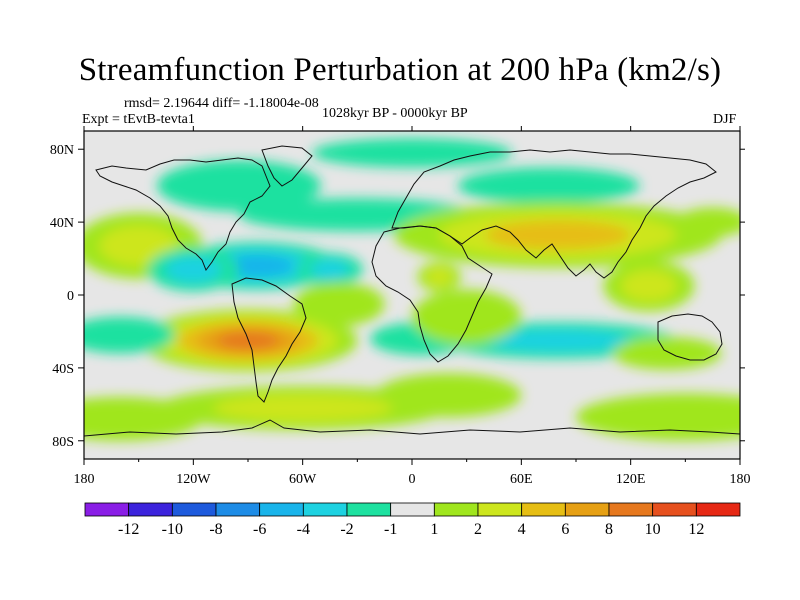 Image resolution: width=800 pixels, height=600 pixels. I want to click on y-tick-label-2: 0, so click(70, 296).